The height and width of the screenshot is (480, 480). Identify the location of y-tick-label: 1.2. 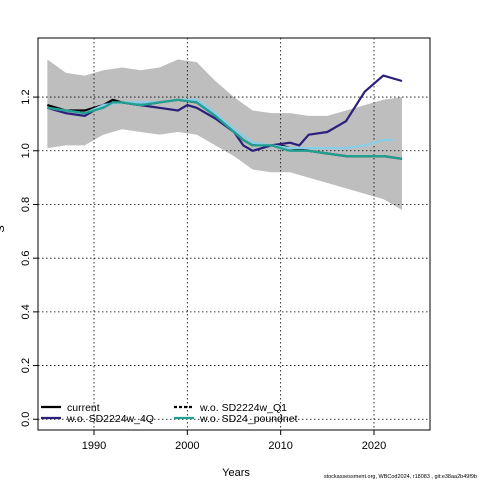
(26, 96).